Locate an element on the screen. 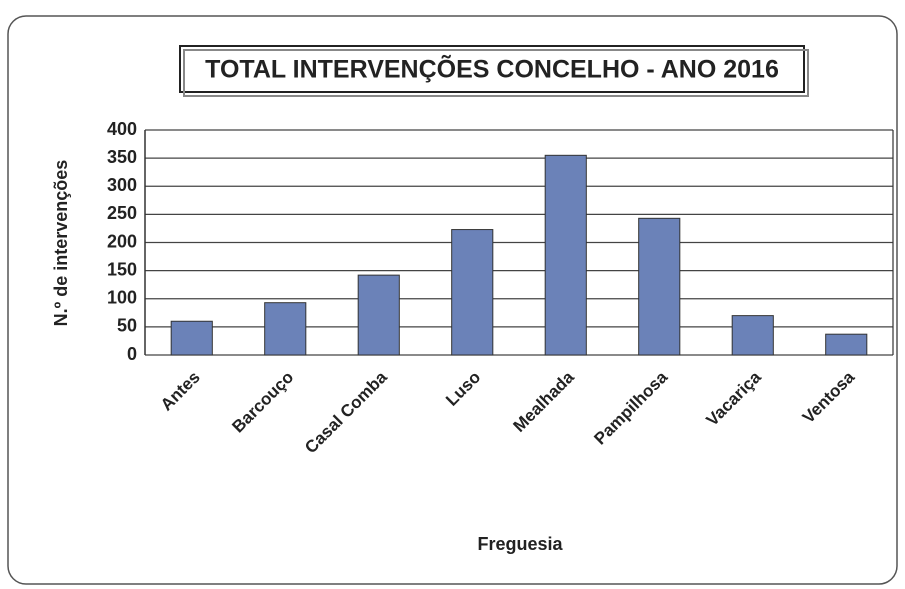 Image resolution: width=905 pixels, height=589 pixels. y-tick-label: 150 is located at coordinates (122, 269).